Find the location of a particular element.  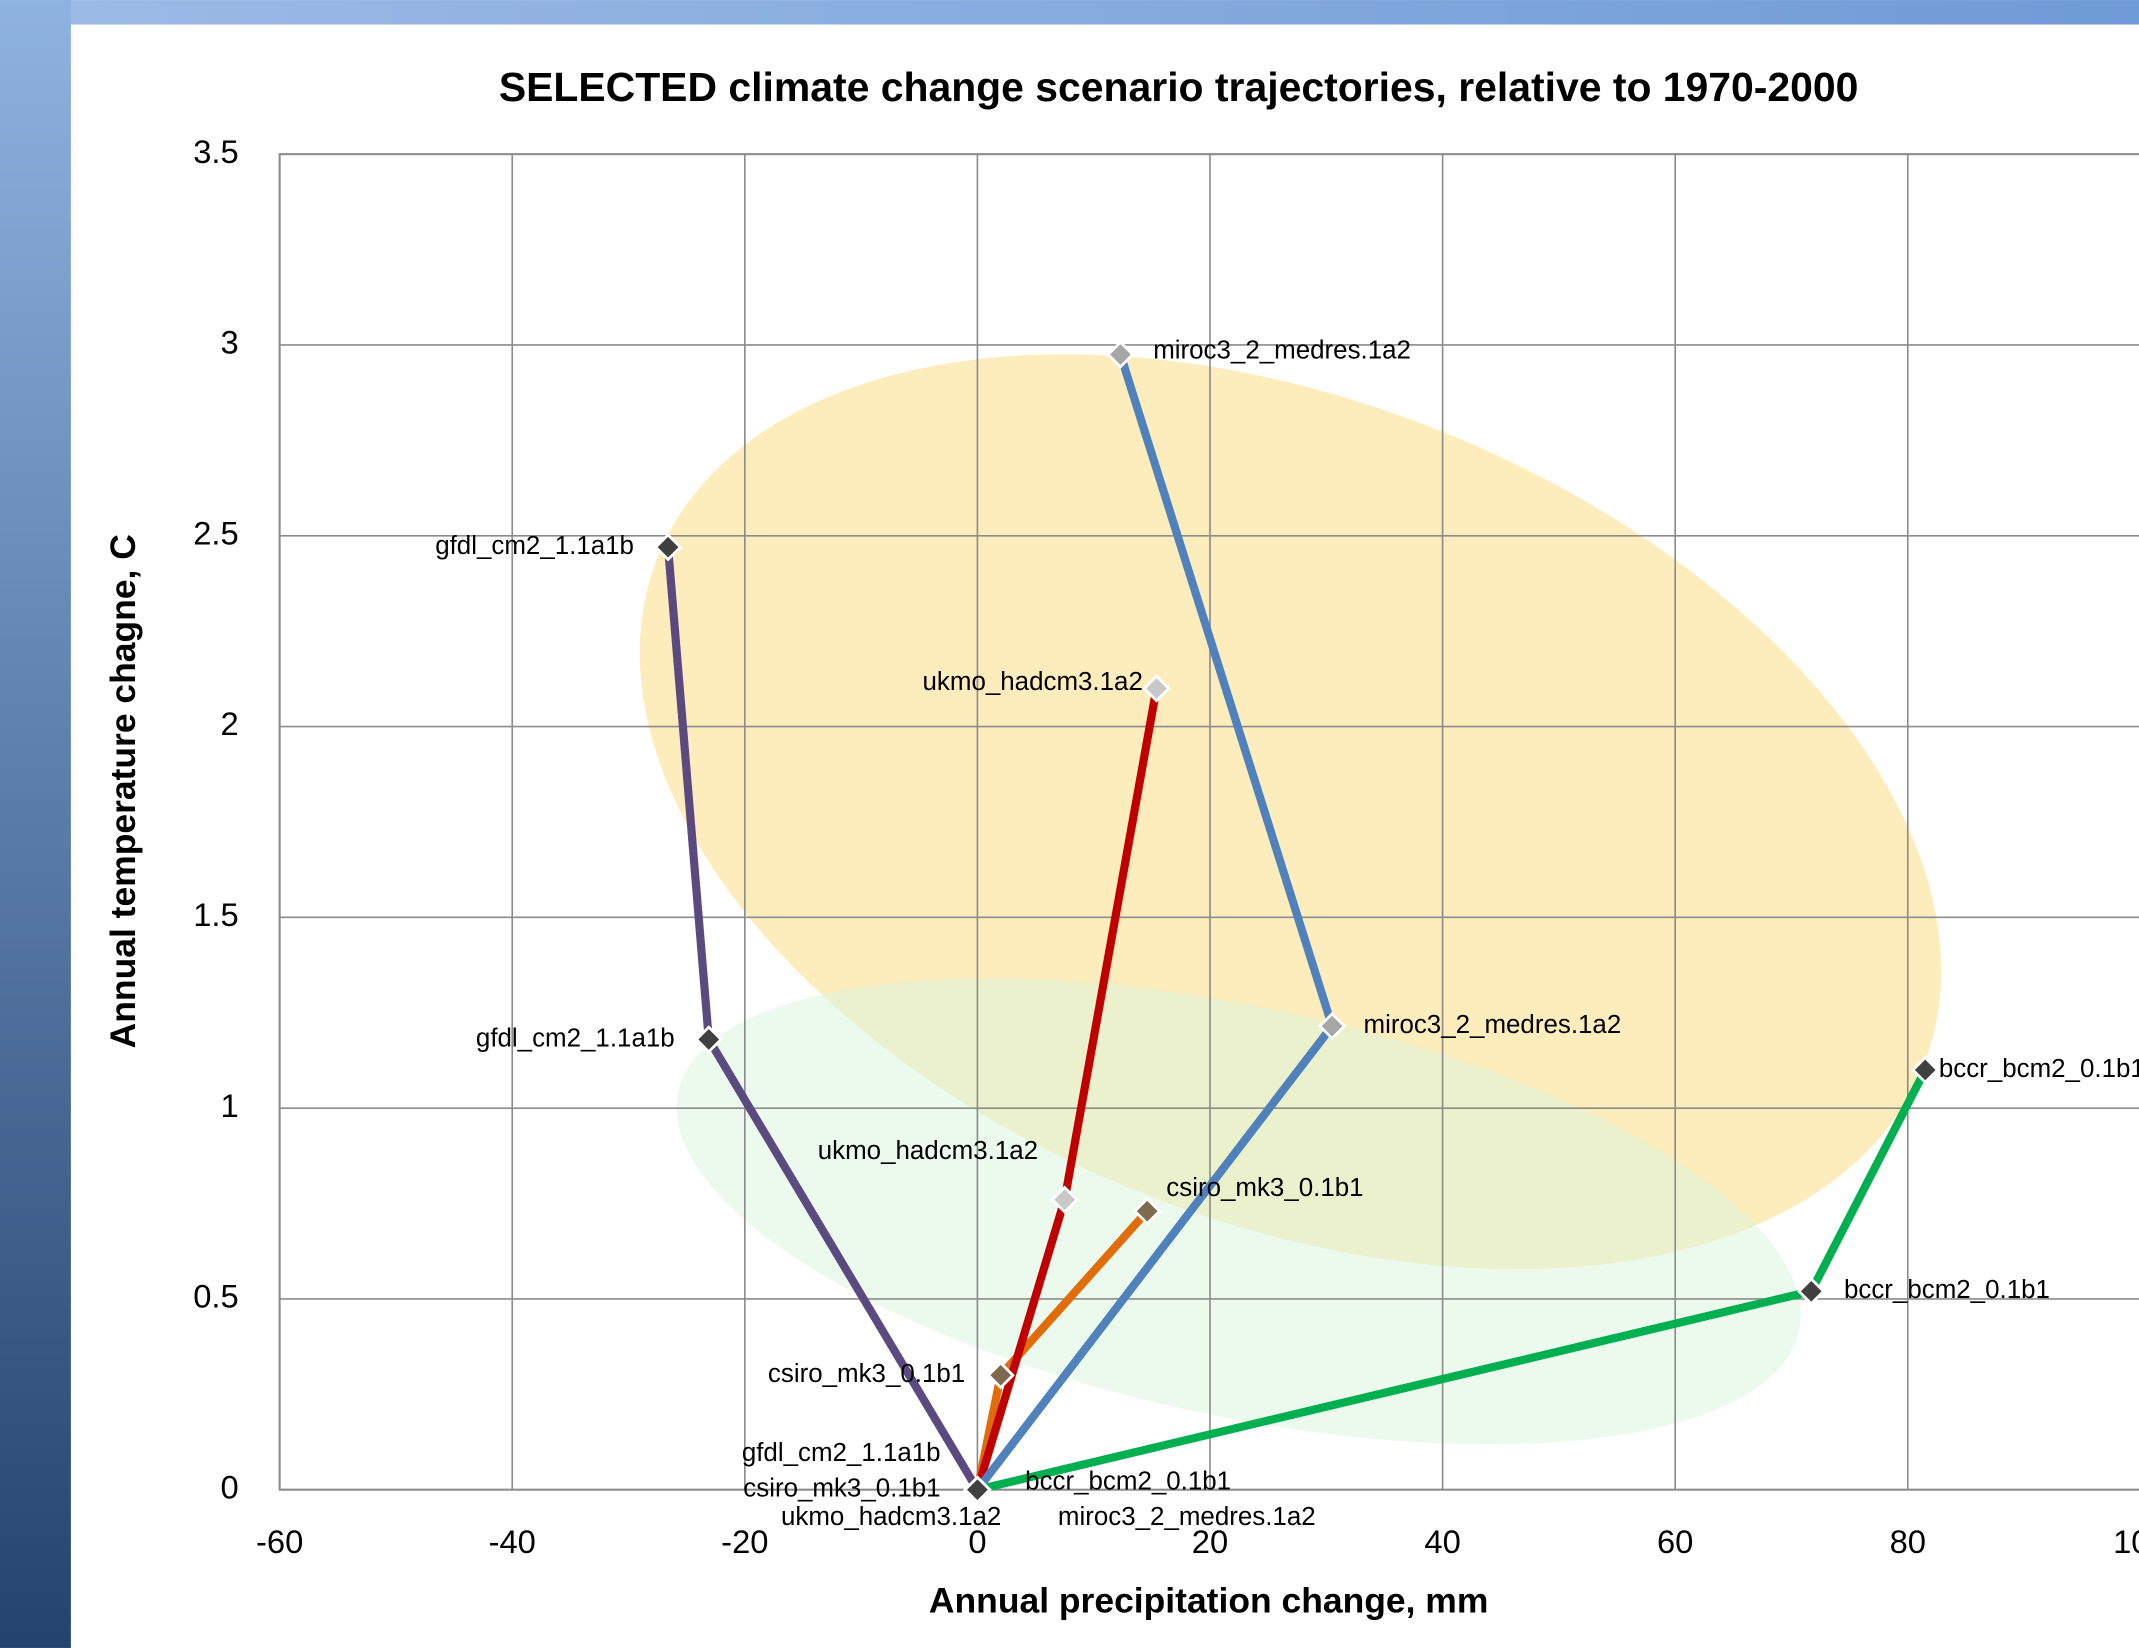

x-axis-label: Annual precipitation change, mm is located at coordinates (1208, 1600).